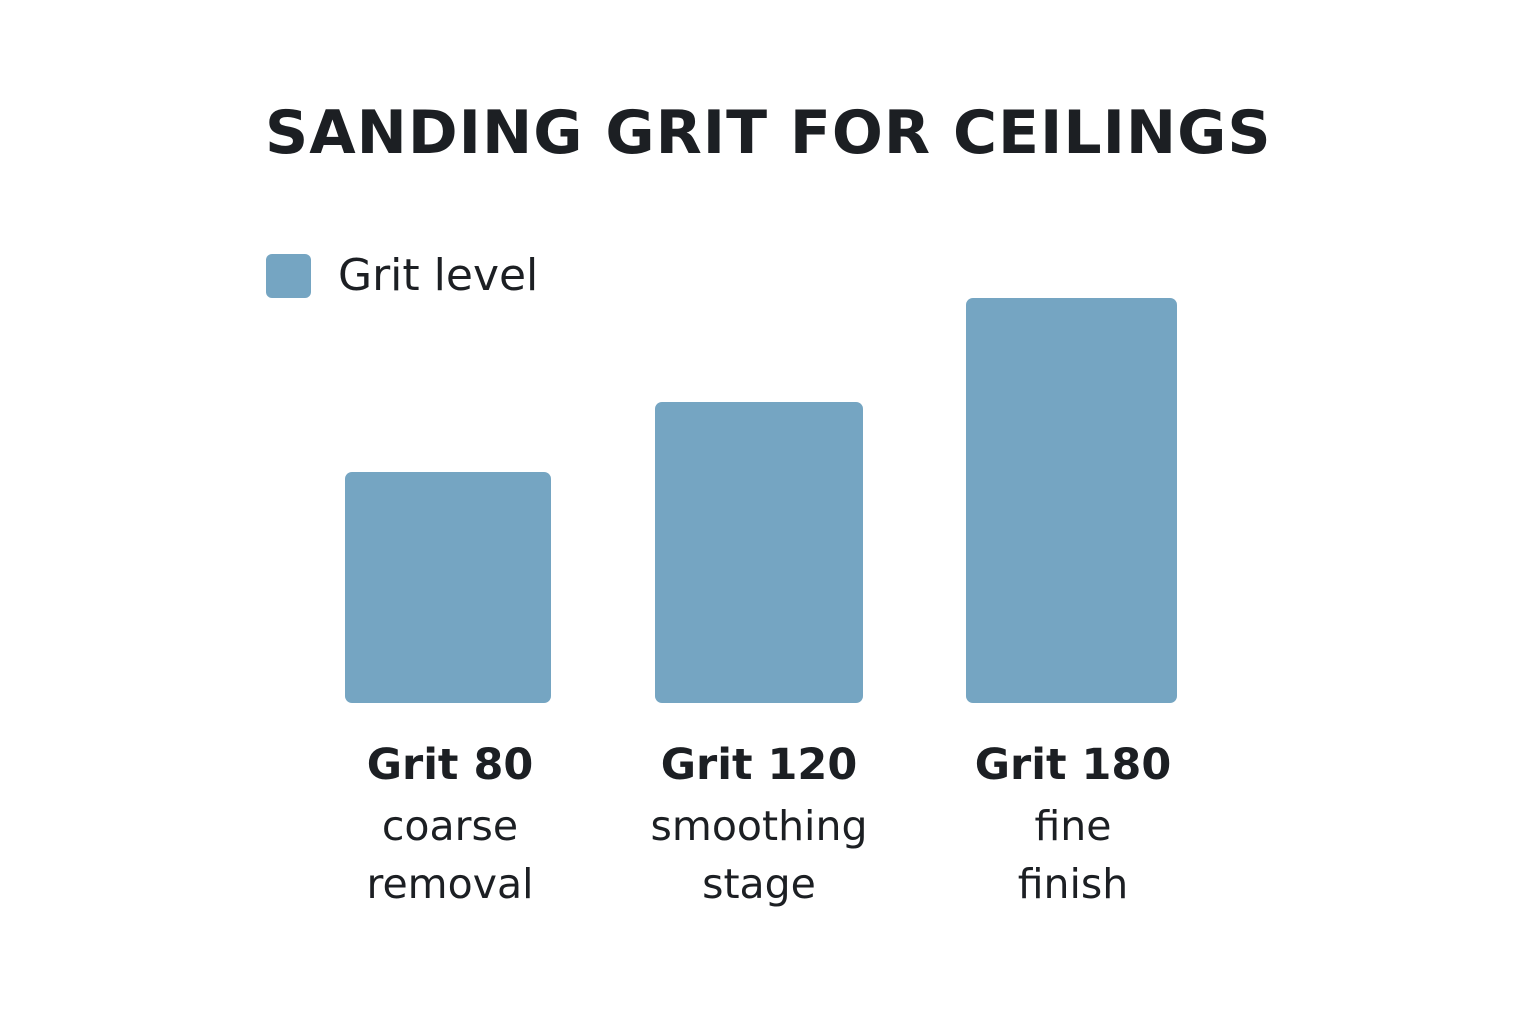 The height and width of the screenshot is (1024, 1536). I want to click on chart-title: SANDING GRIT FOR CEILINGS, so click(768, 133).